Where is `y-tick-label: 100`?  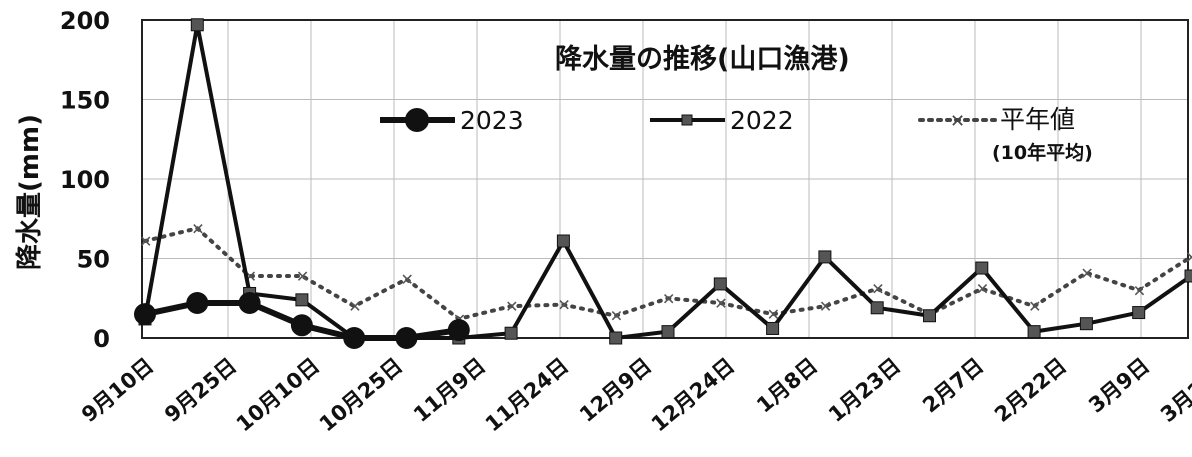 y-tick-label: 100 is located at coordinates (85, 180).